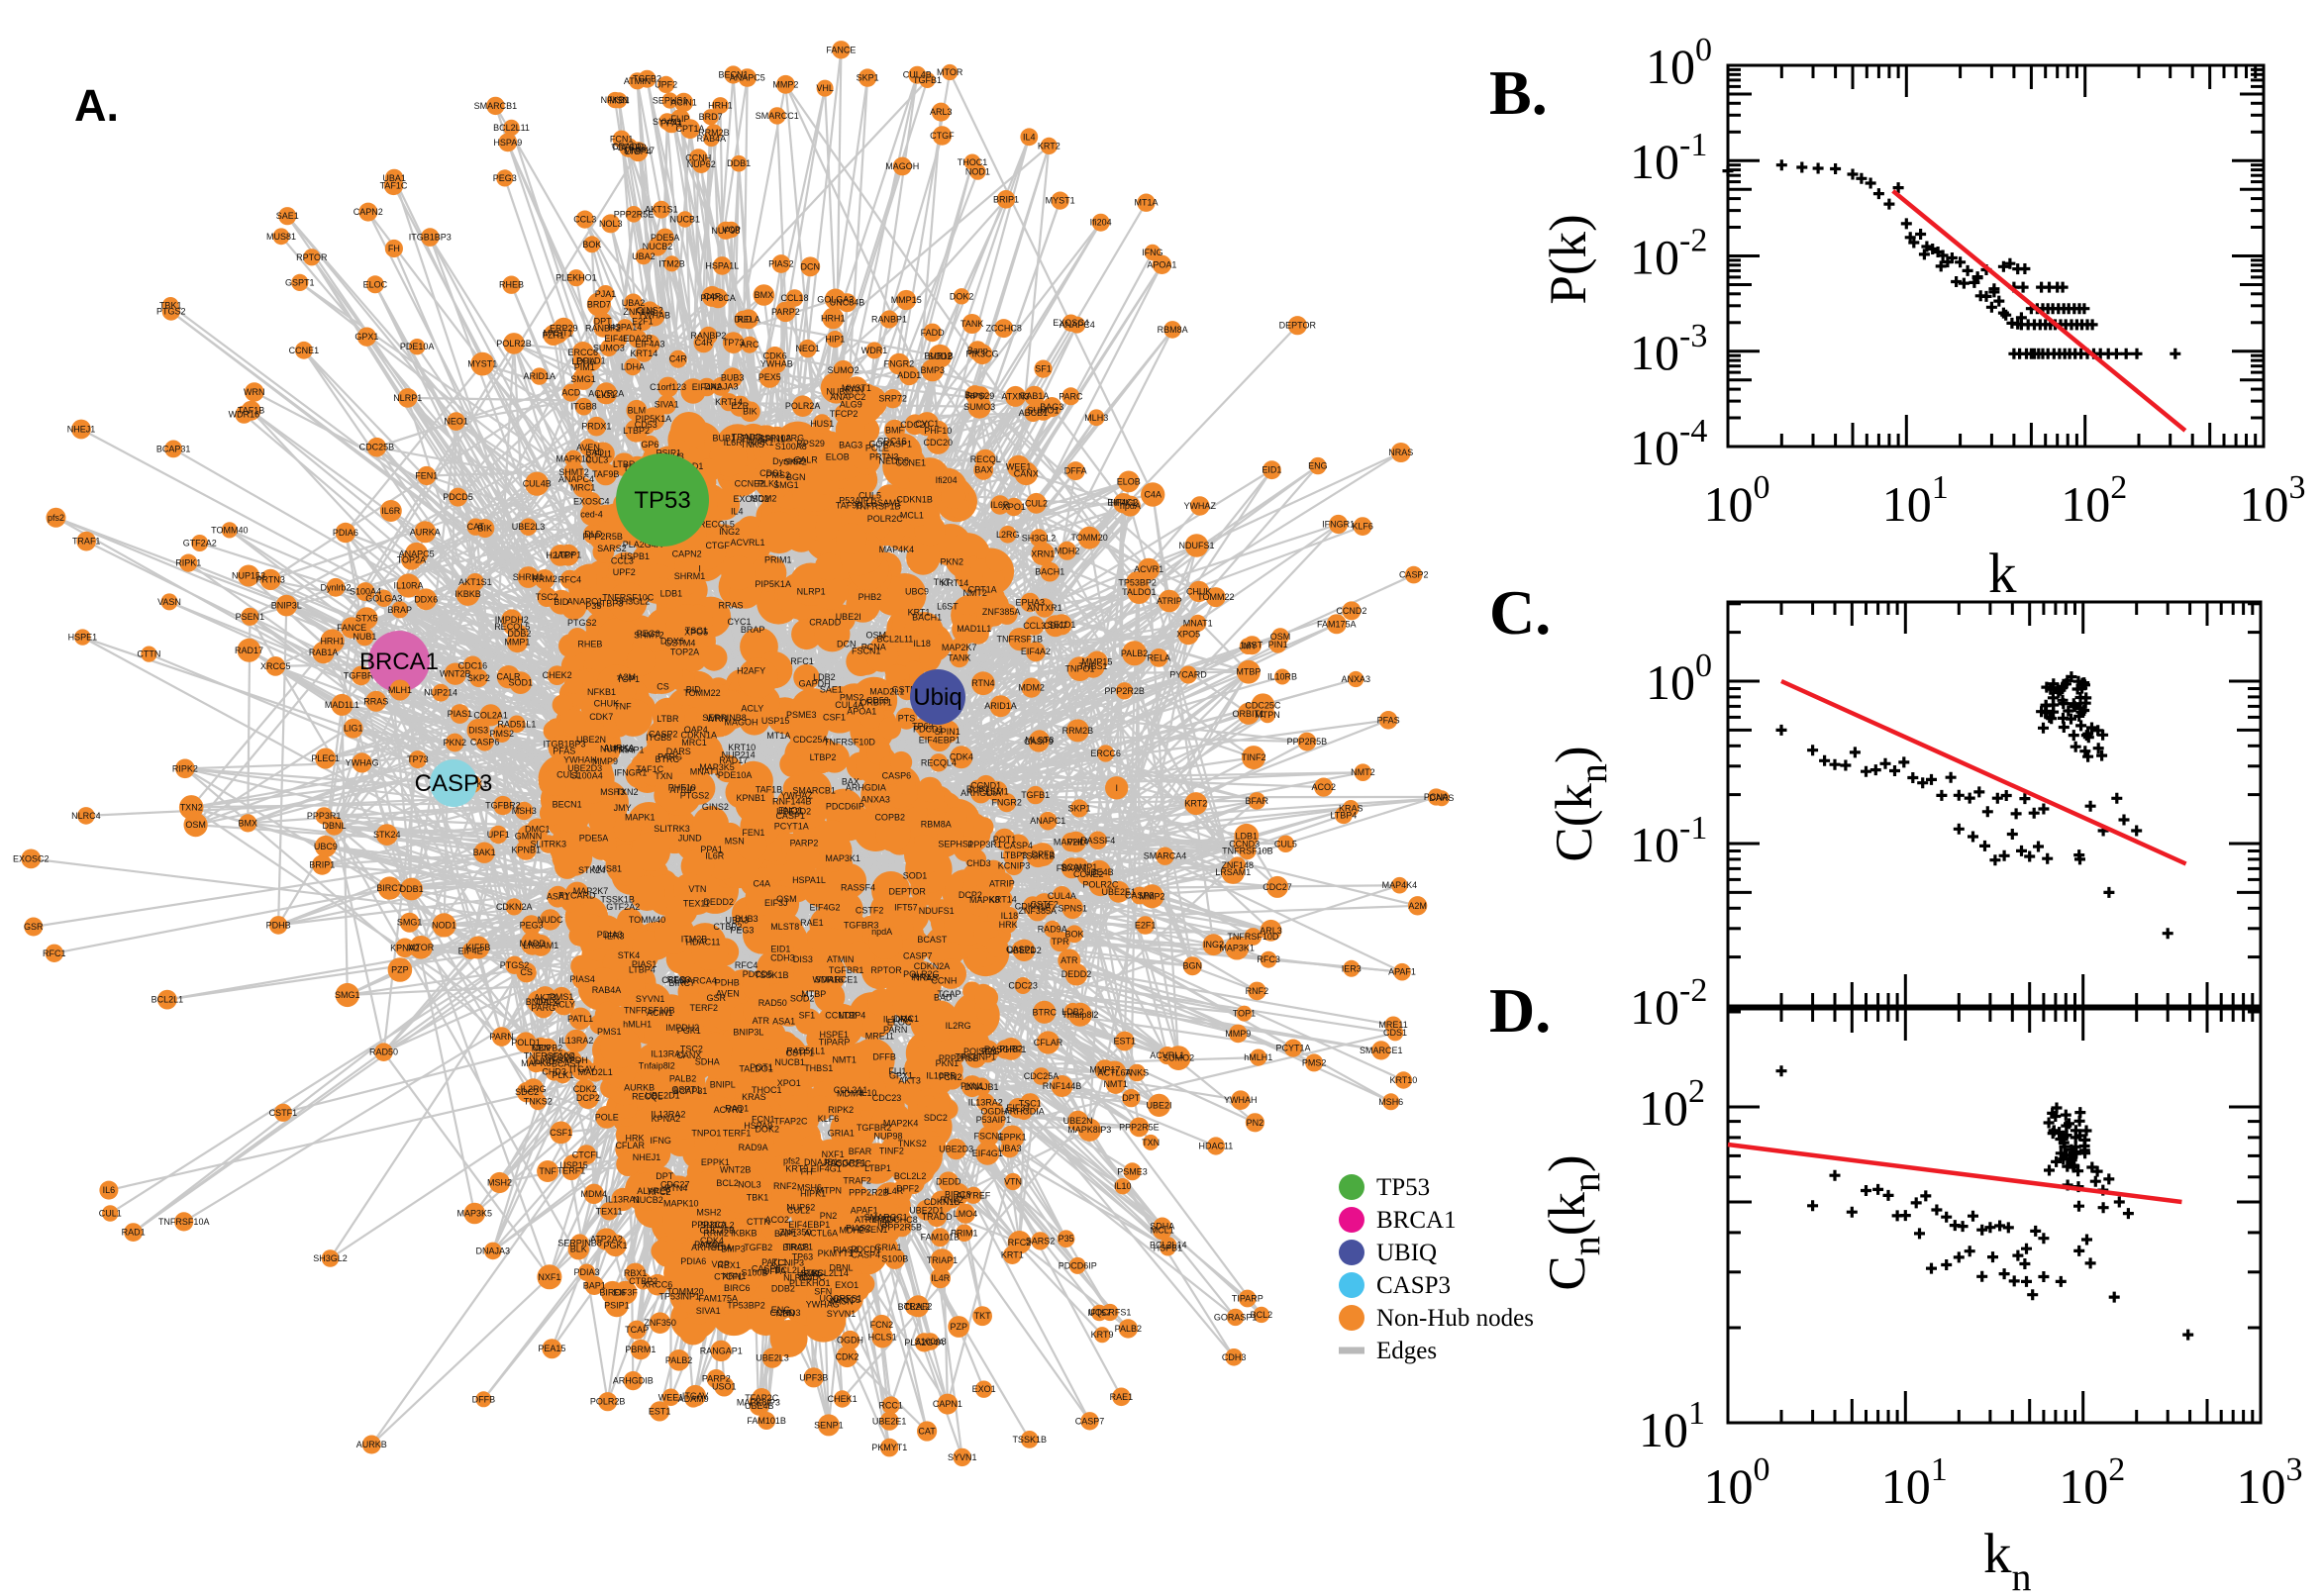 This screenshot has width=2323, height=1596. I want to click on svg-text: PIAS4, so click(582, 979).